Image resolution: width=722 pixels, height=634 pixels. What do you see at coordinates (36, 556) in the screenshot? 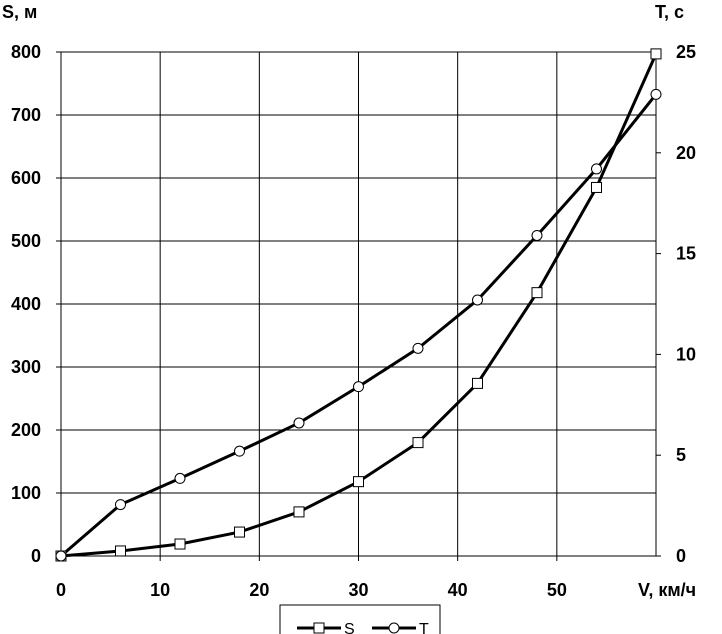
I see `y-left-tick-label: 0` at bounding box center [36, 556].